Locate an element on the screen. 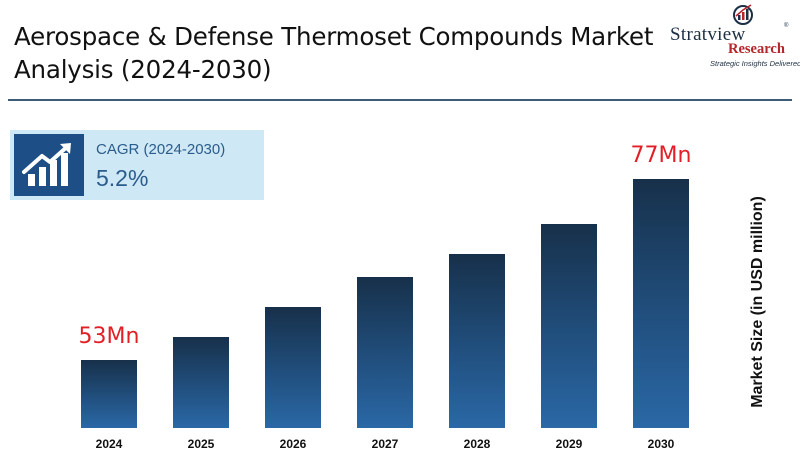 This screenshot has height=463, width=800. bar-2024 is located at coordinates (109, 394).